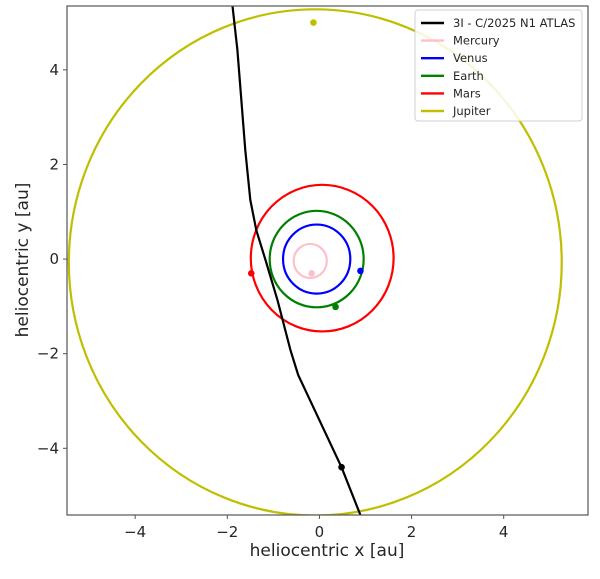 This screenshot has height=579, width=600. I want to click on series-earth, so click(316, 260).